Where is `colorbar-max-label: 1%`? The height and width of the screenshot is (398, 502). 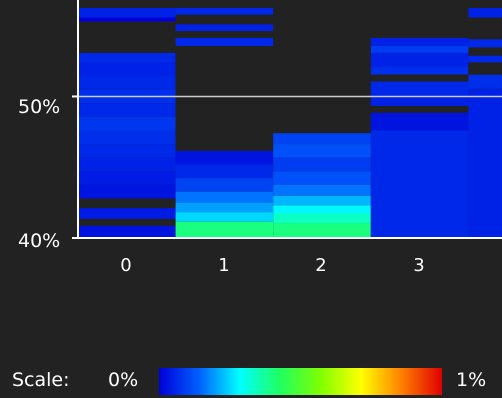
colorbar-max-label: 1% is located at coordinates (471, 380).